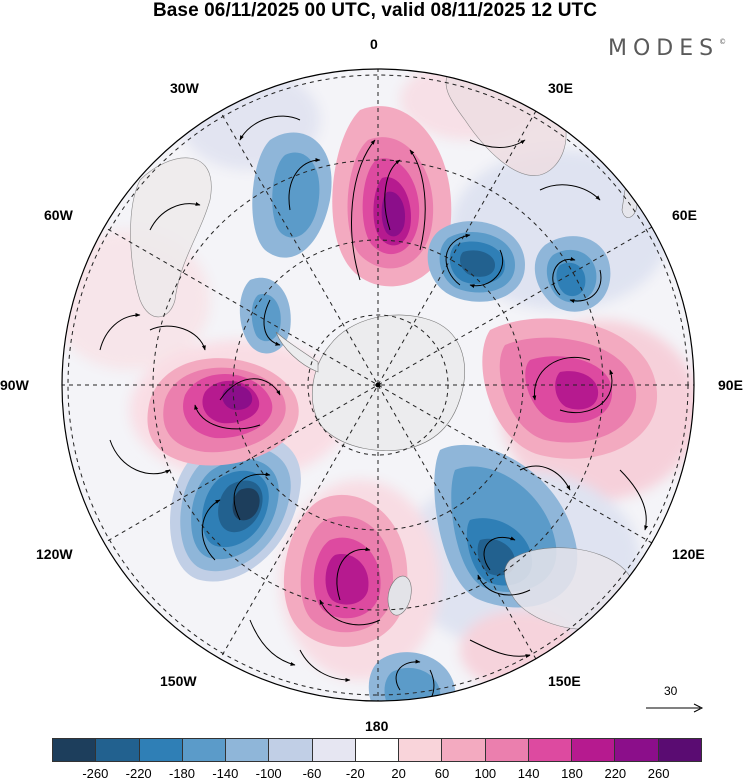 This screenshot has height=783, width=750. What do you see at coordinates (412, 676) in the screenshot?
I see `anomaly-south-pacific-negative` at bounding box center [412, 676].